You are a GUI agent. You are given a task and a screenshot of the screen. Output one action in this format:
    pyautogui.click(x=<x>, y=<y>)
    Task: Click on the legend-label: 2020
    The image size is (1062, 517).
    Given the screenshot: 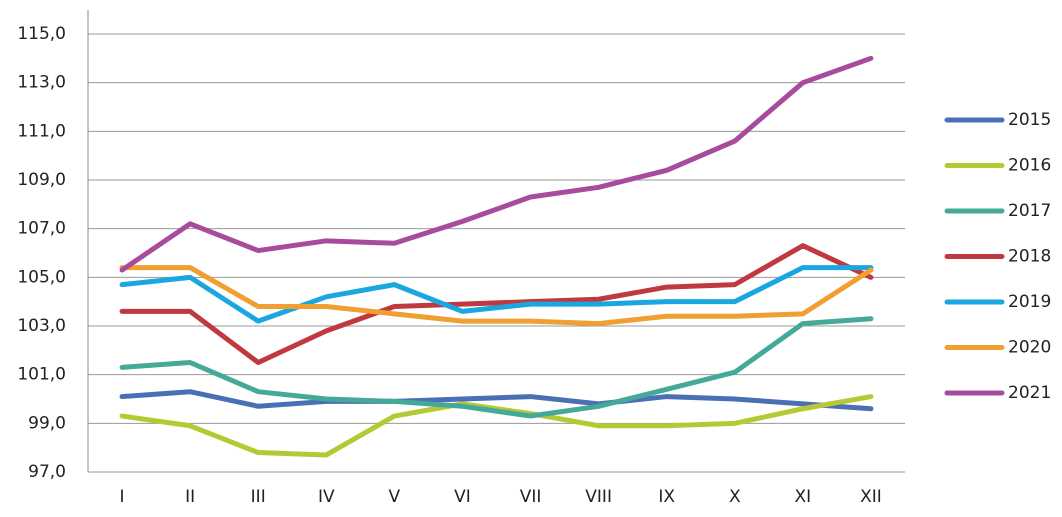 What is the action you would take?
    pyautogui.click(x=1029, y=348)
    